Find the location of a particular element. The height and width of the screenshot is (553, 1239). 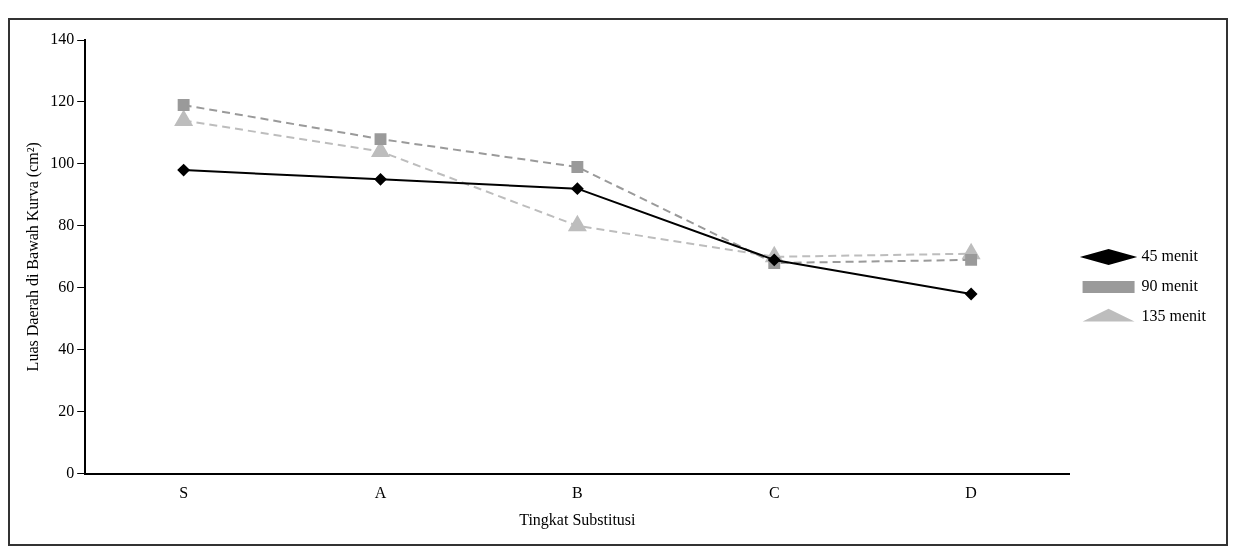

x-tick-label: C is located at coordinates (774, 493).